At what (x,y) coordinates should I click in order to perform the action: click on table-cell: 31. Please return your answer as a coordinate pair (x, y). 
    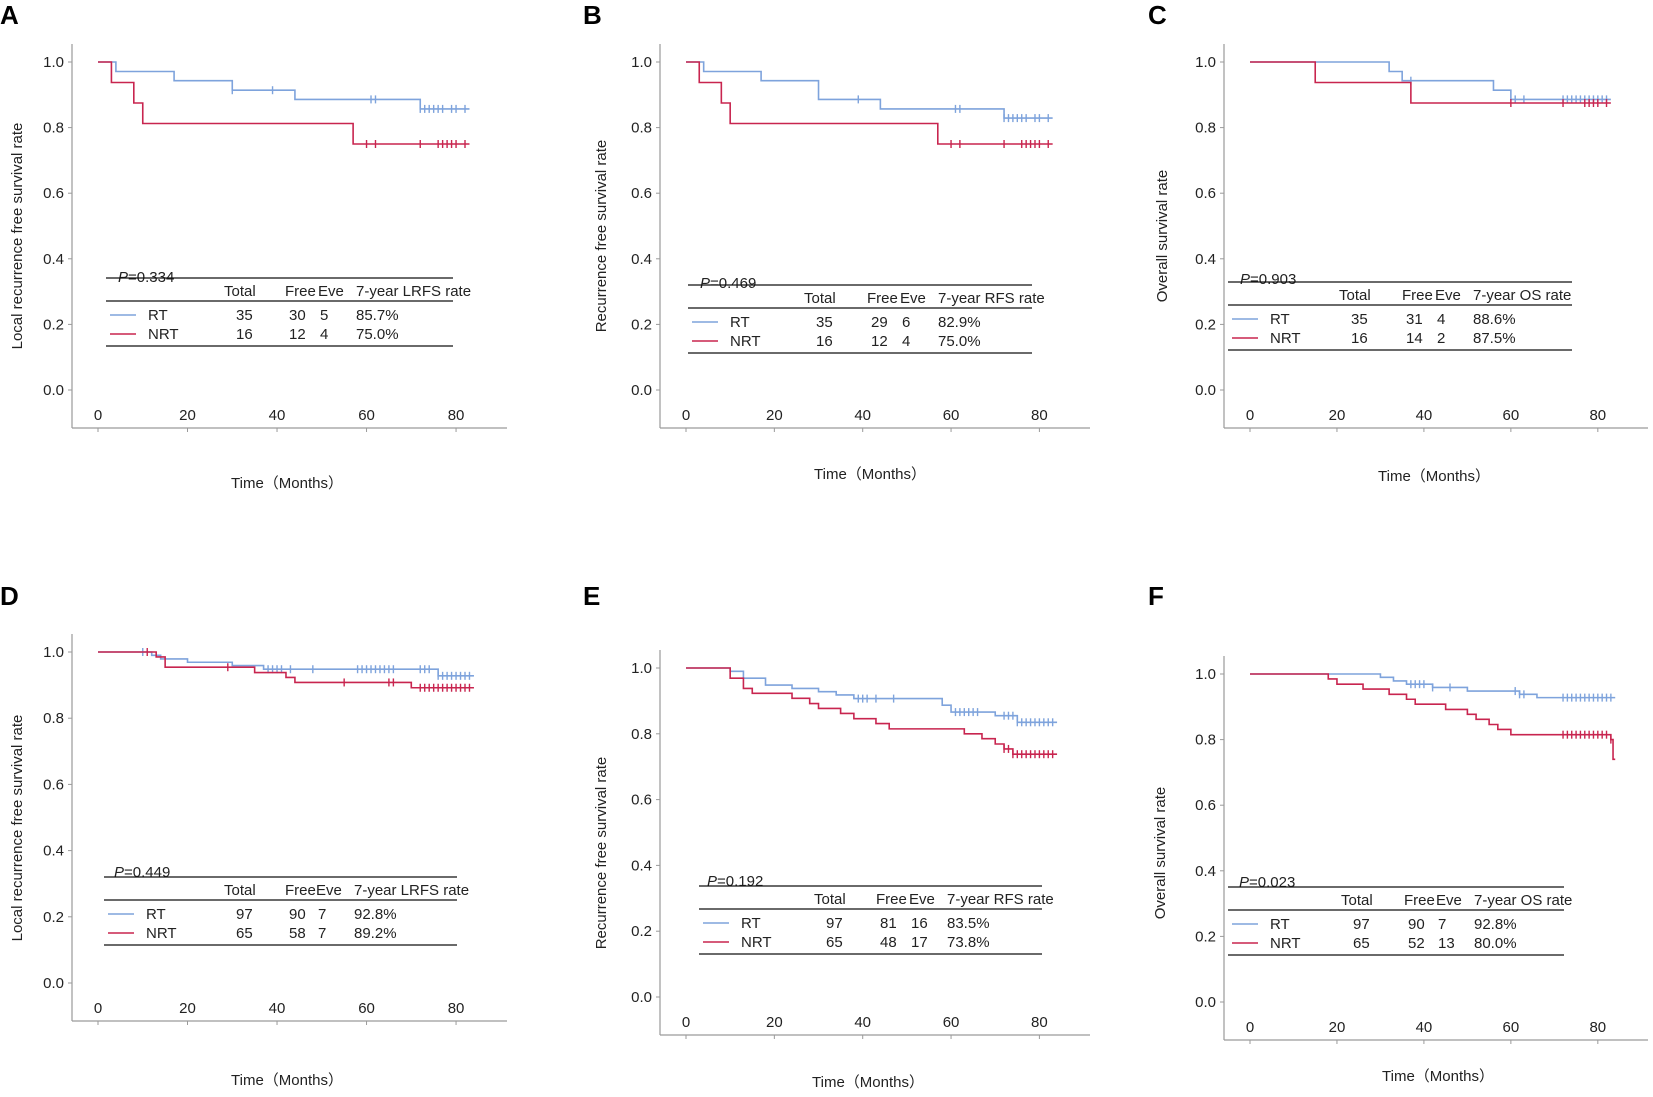
    Looking at the image, I should click on (1414, 319).